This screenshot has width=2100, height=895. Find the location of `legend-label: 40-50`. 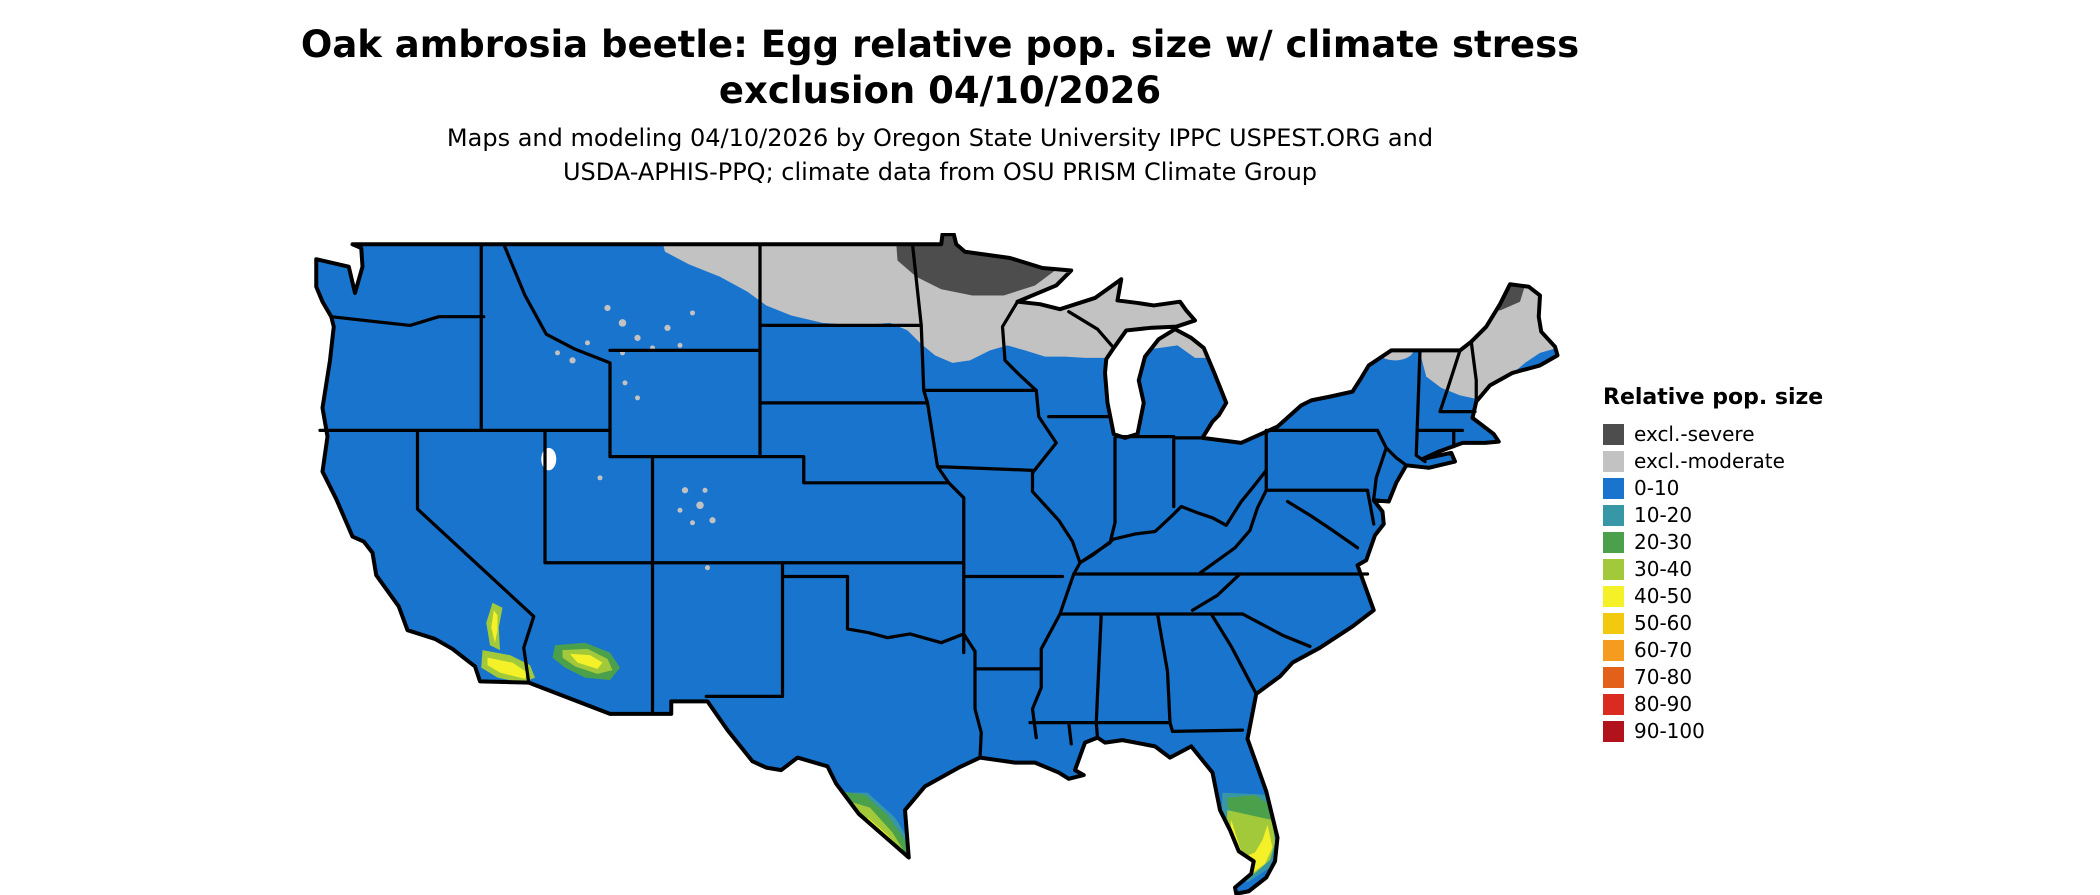

legend-label: 40-50 is located at coordinates (1663, 596).